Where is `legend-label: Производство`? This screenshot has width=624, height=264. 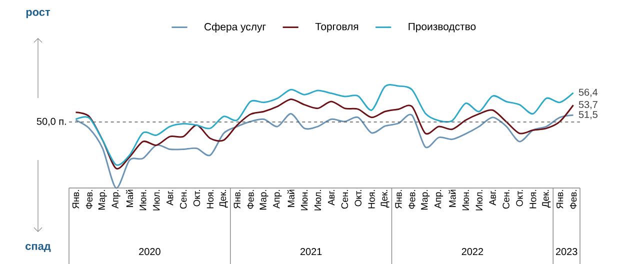
legend-label: Производство is located at coordinates (442, 27).